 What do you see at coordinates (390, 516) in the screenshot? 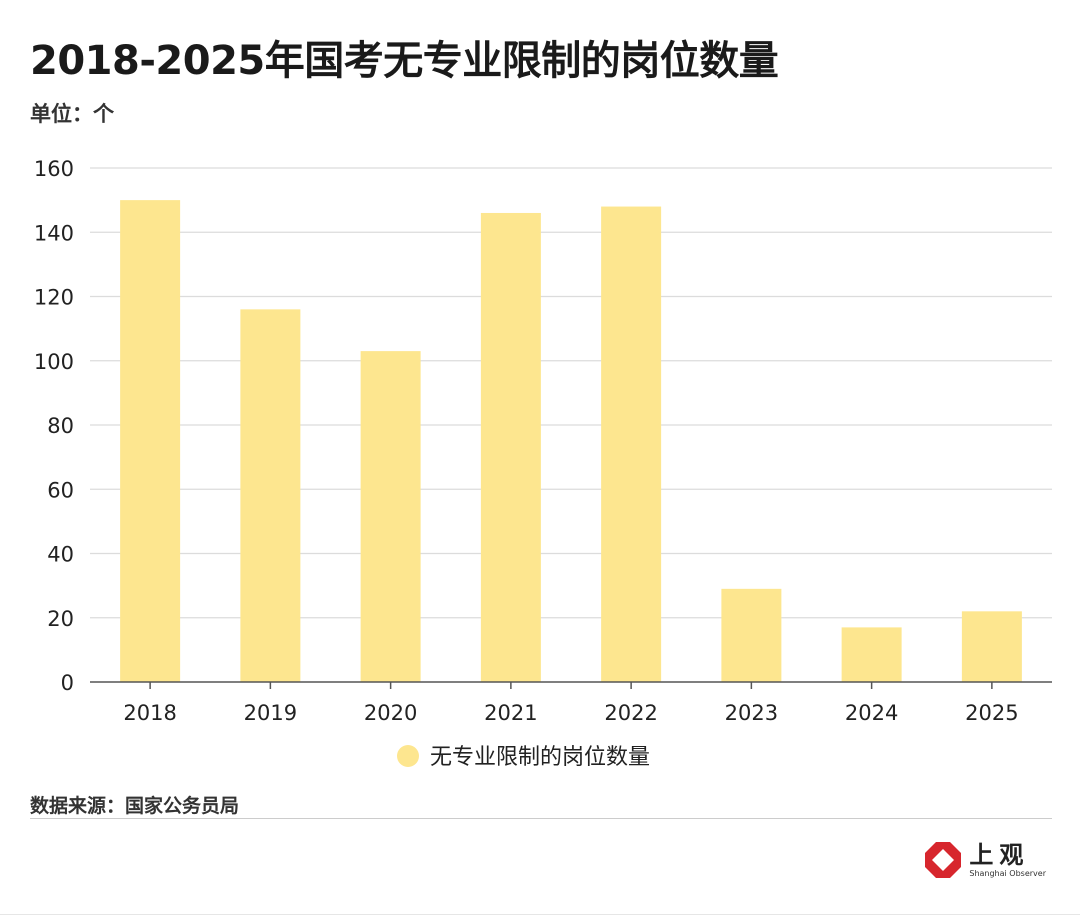
I see `bar-2020` at bounding box center [390, 516].